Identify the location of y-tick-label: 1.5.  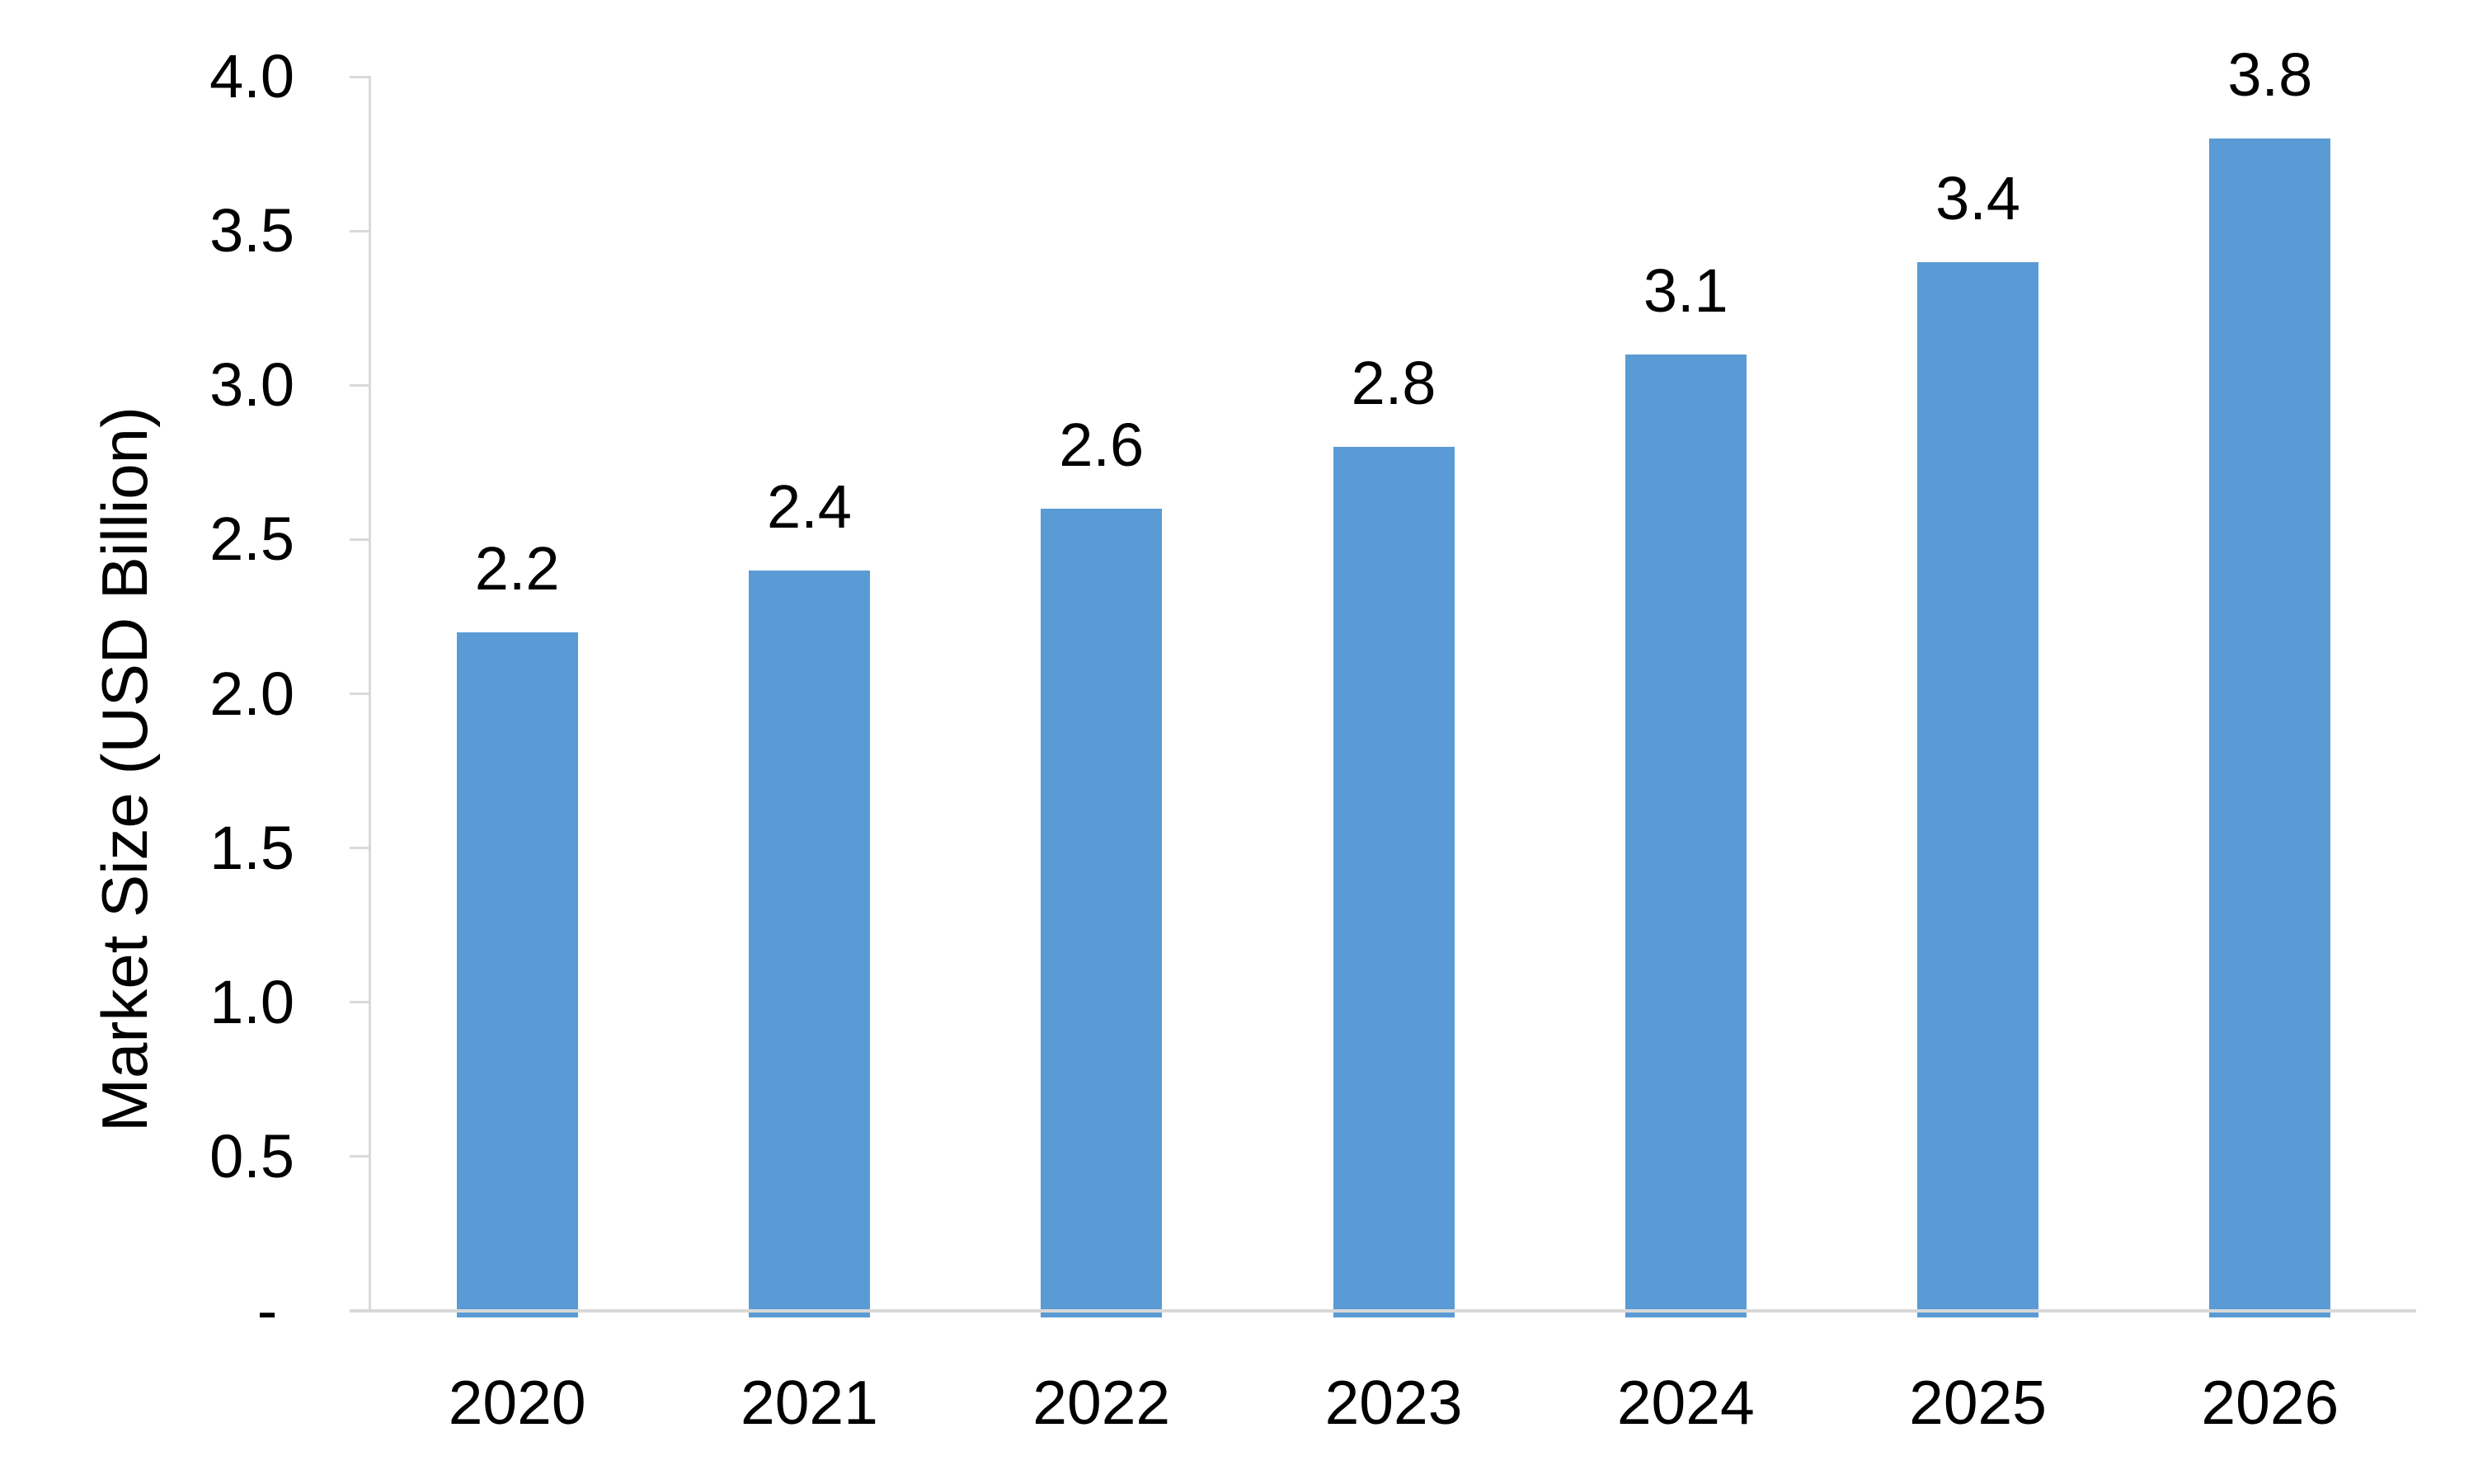
(252, 847).